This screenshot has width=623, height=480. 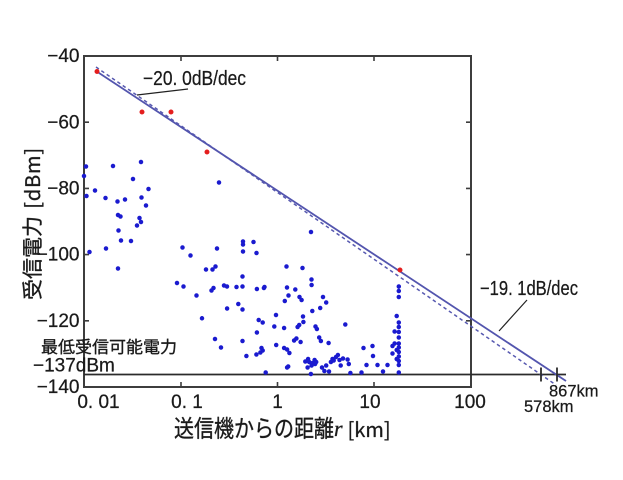 I want to click on svg-text: 1, so click(x=277, y=402).